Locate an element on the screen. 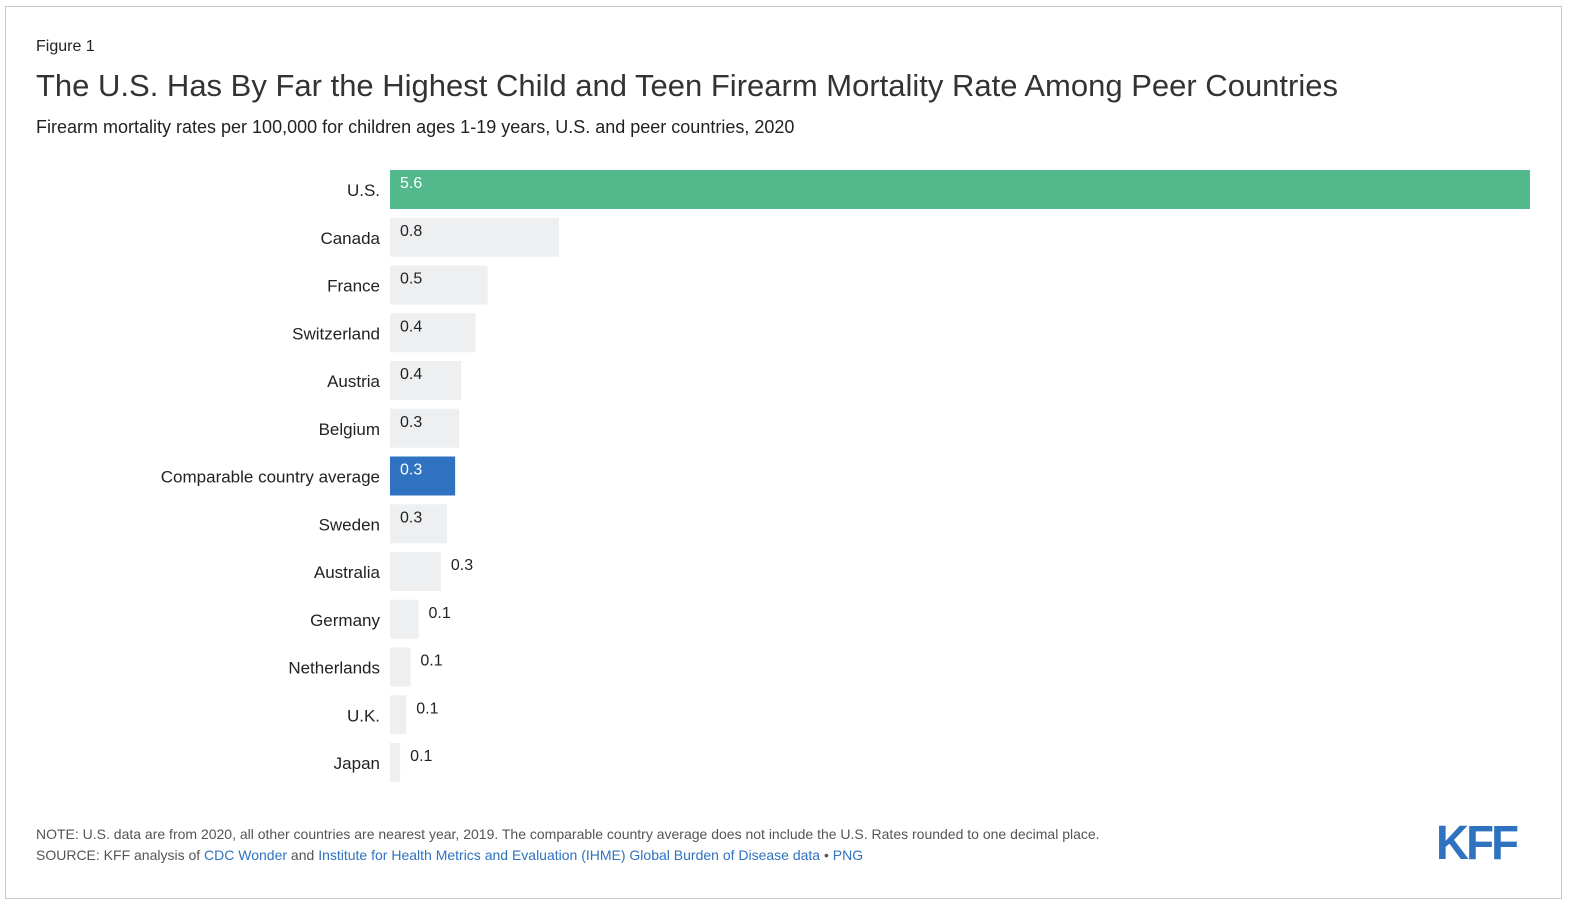  data-label: 5.6 is located at coordinates (411, 183).